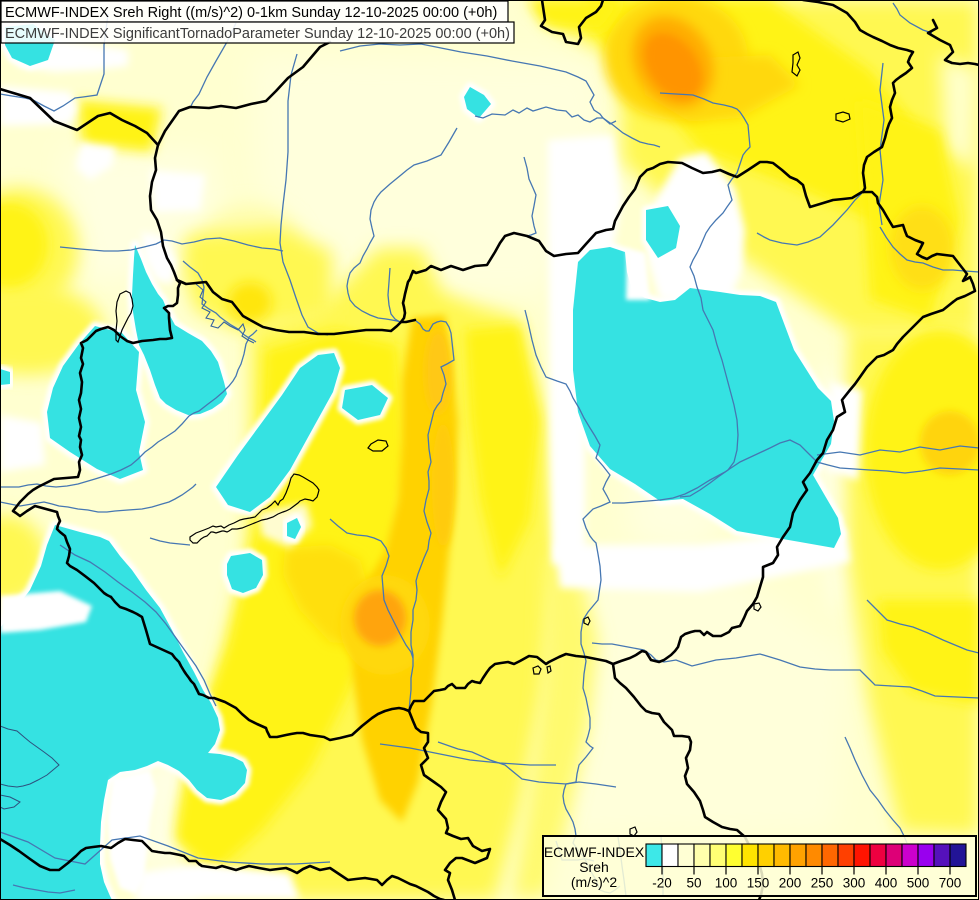 The height and width of the screenshot is (900, 979). Describe the element at coordinates (594, 852) in the screenshot. I see `svg-text: ECMWF-INDEX` at that location.